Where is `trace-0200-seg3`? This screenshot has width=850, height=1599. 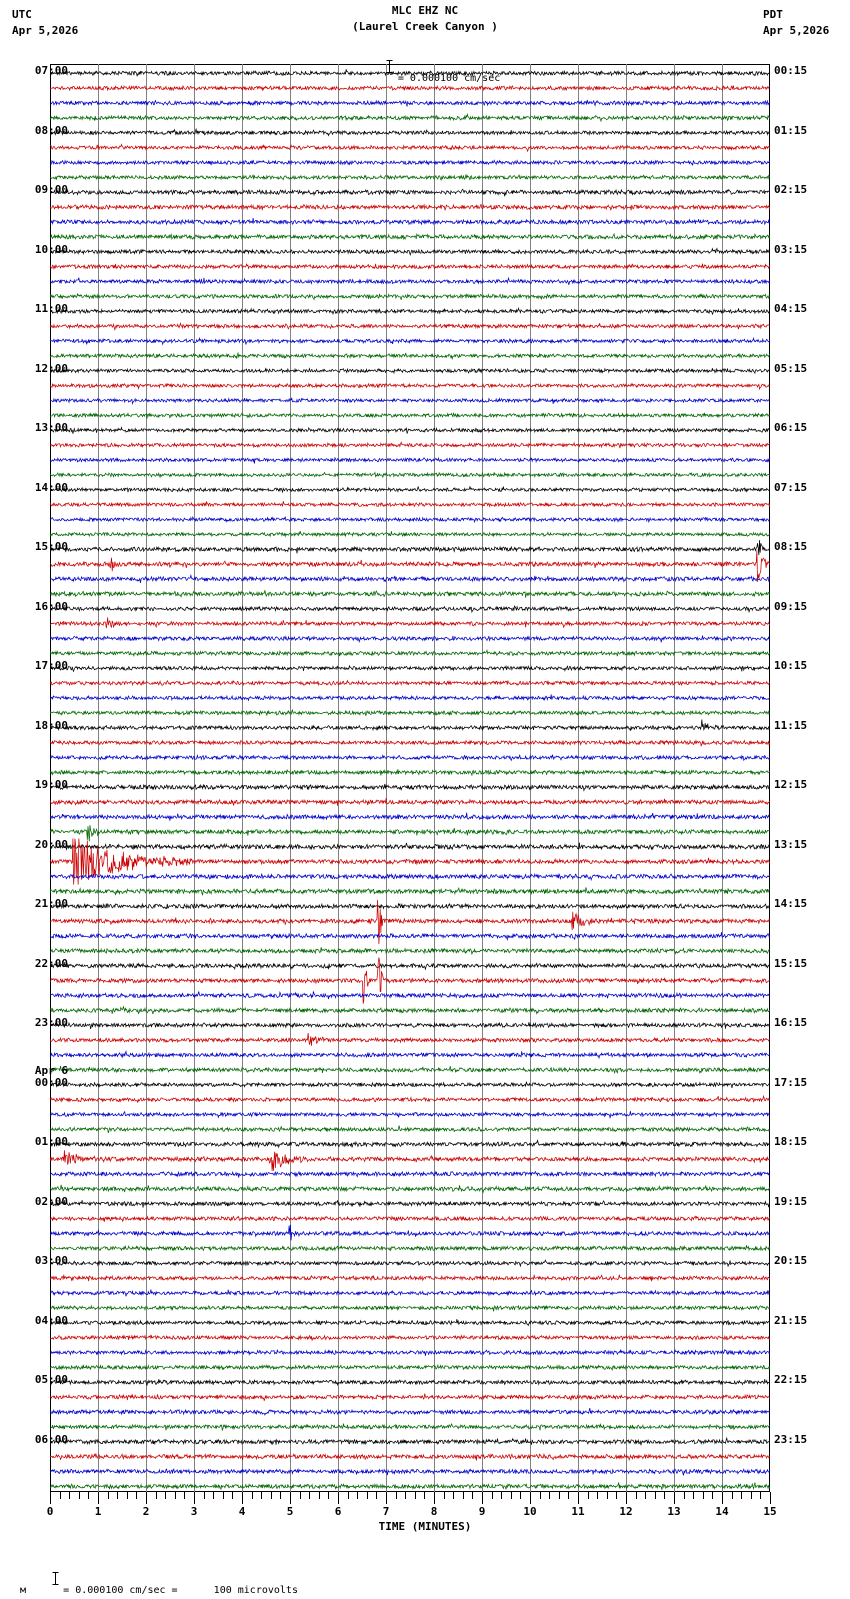
trace-0200-seg3 is located at coordinates (410, 1248).